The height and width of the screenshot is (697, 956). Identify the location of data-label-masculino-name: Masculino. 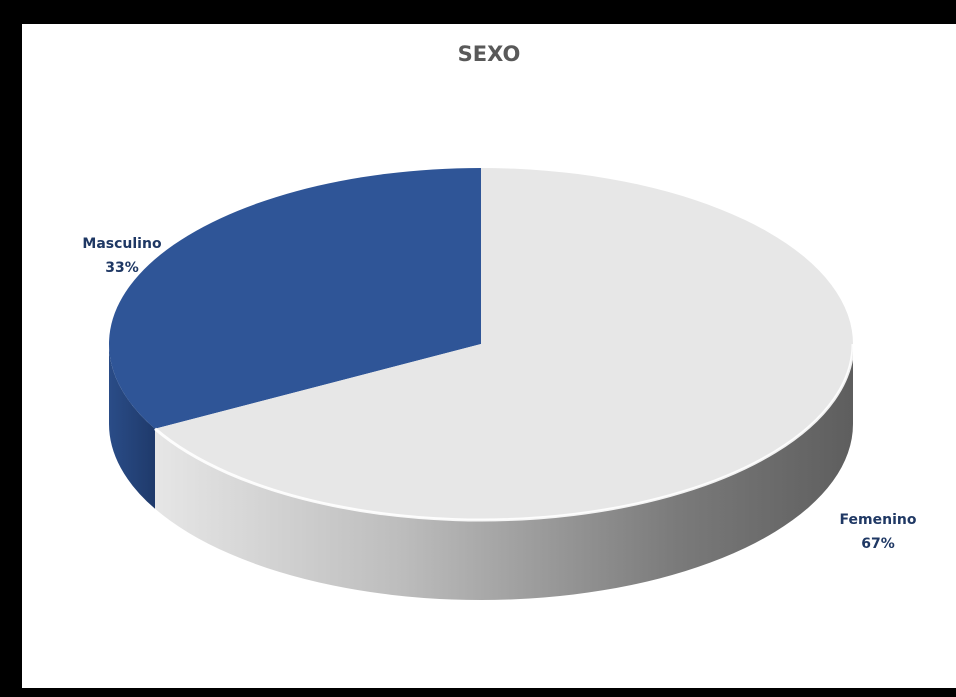
(122, 244).